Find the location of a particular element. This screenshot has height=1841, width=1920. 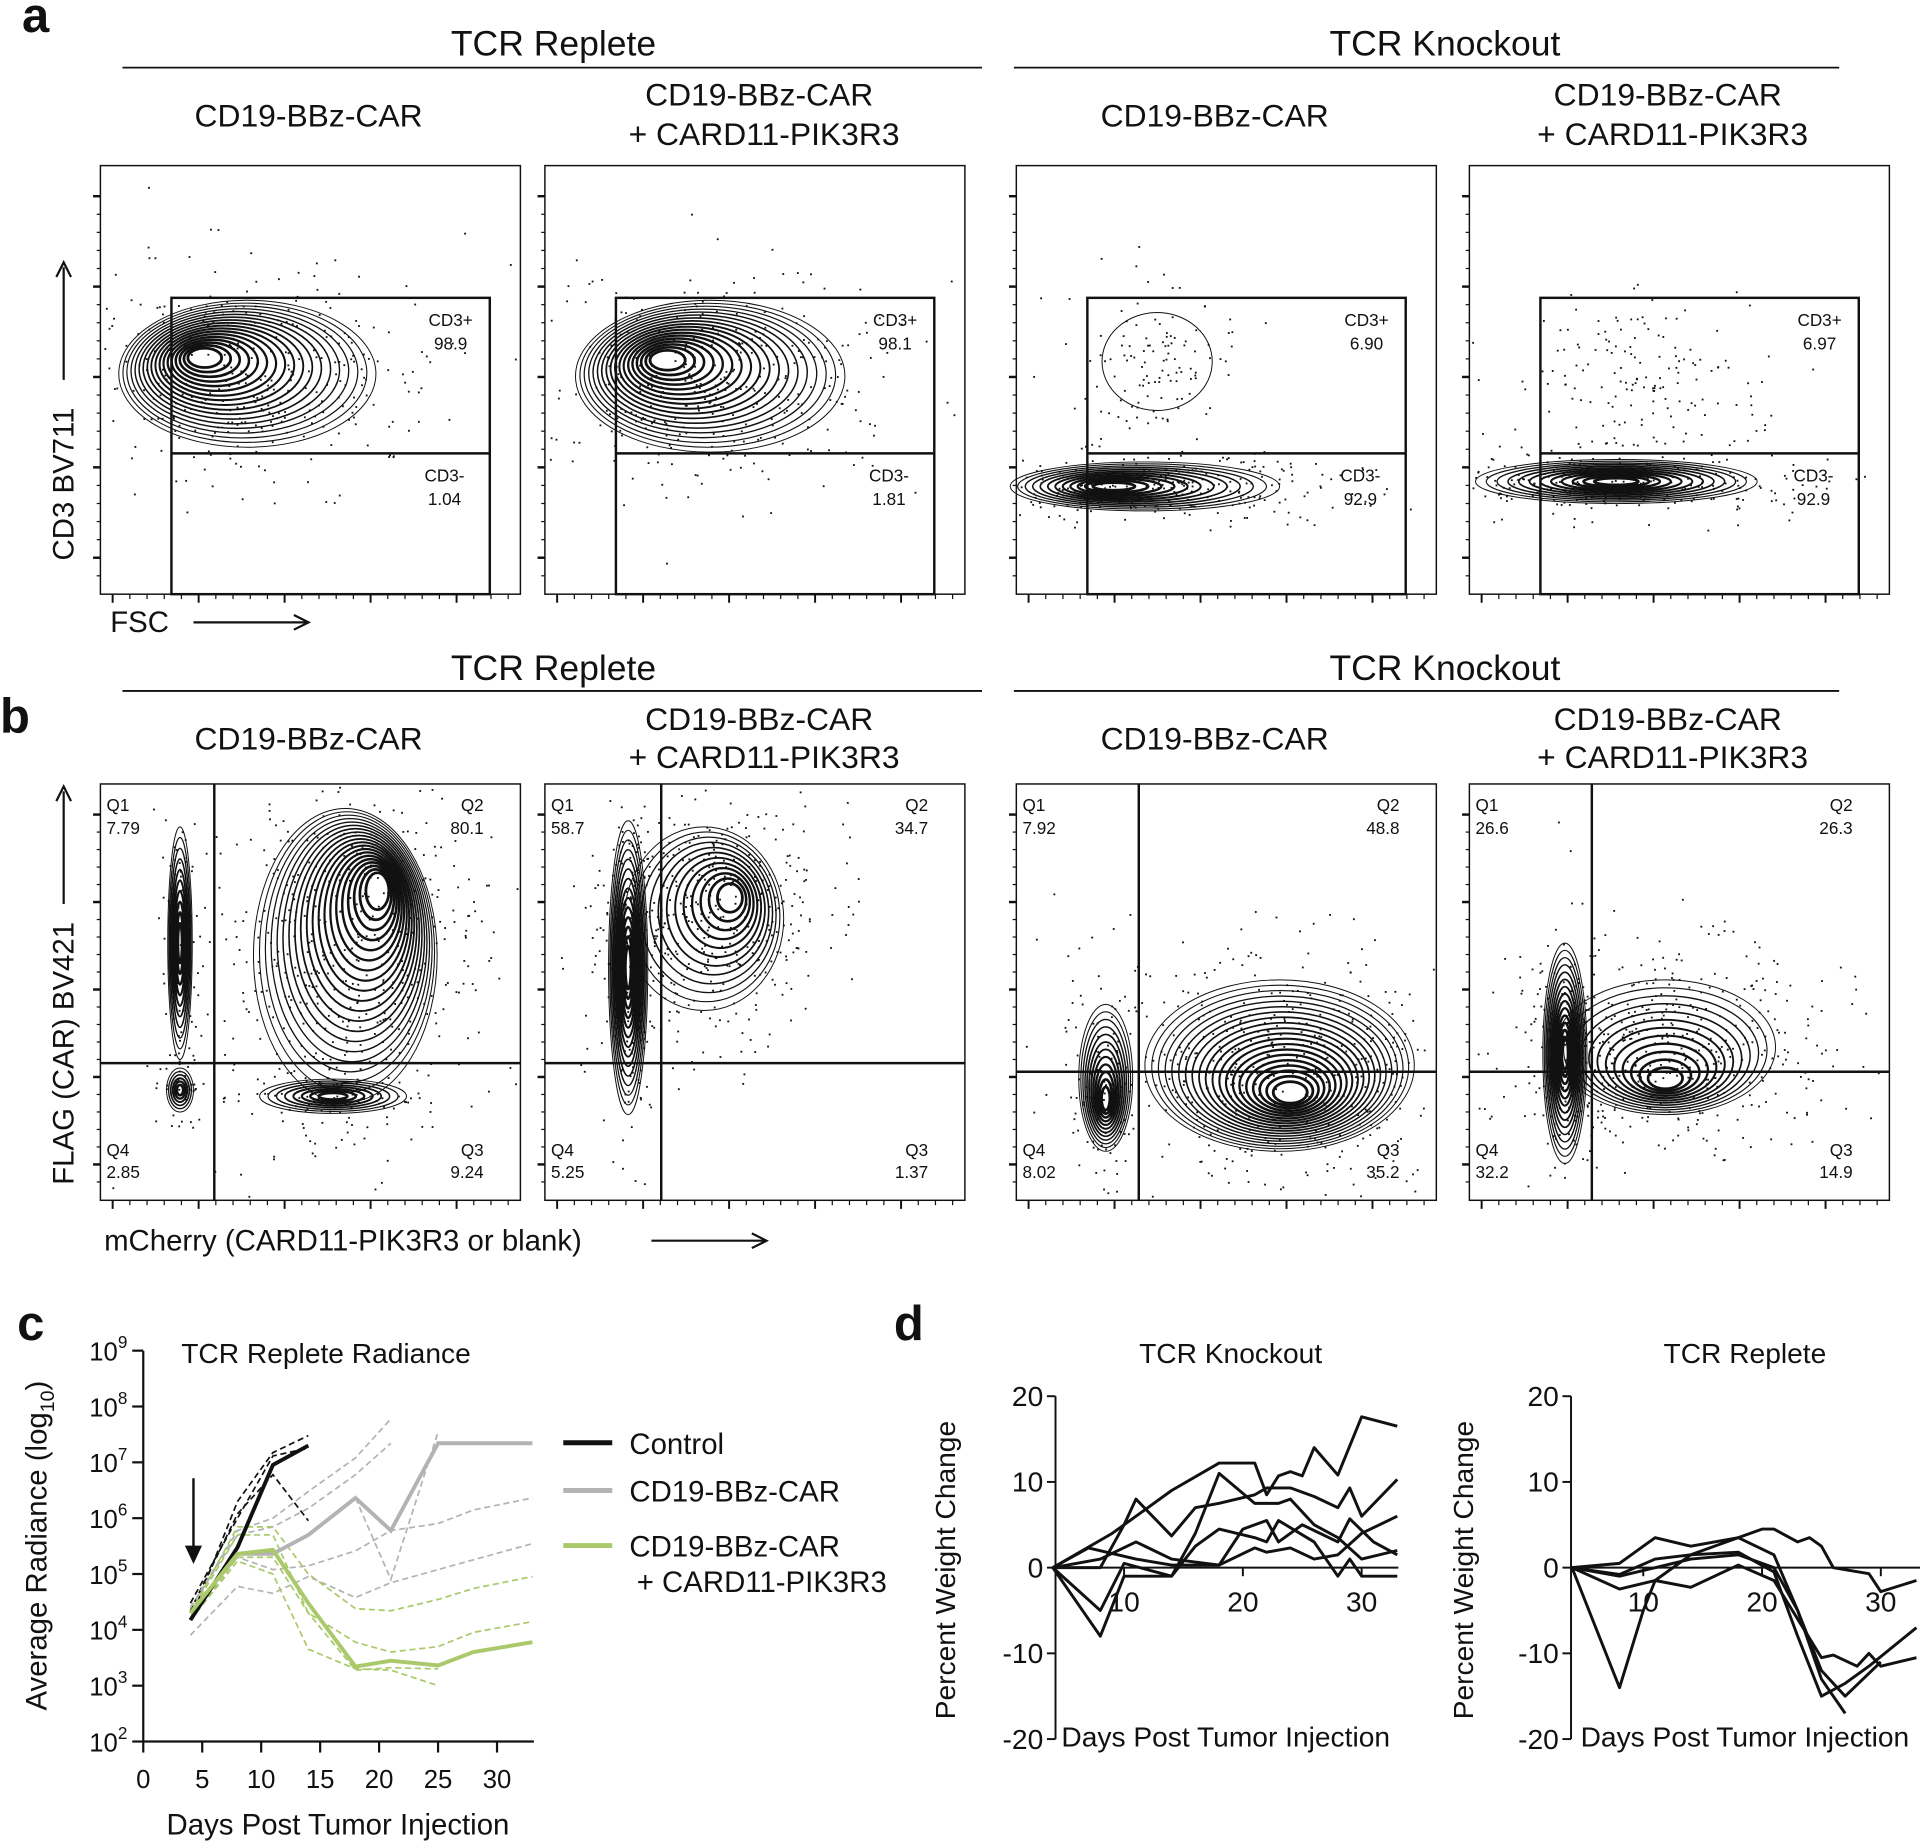

y-axis-label-text: Average Radiance (log is located at coordinates (37, 1561).